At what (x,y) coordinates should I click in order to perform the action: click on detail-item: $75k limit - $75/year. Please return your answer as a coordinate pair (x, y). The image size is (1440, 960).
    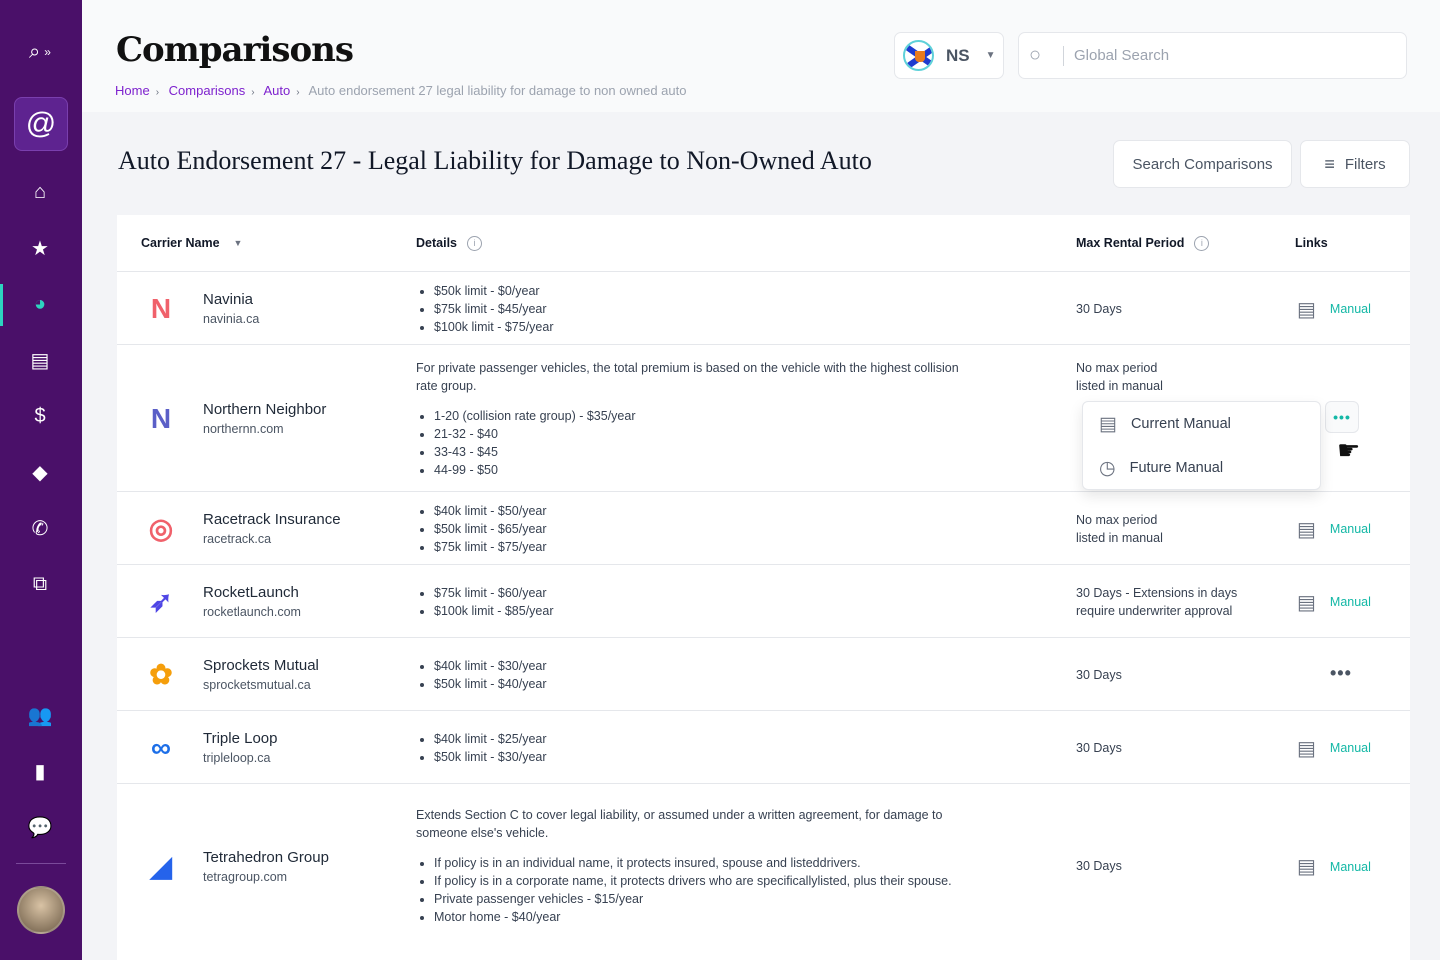
    Looking at the image, I should click on (490, 547).